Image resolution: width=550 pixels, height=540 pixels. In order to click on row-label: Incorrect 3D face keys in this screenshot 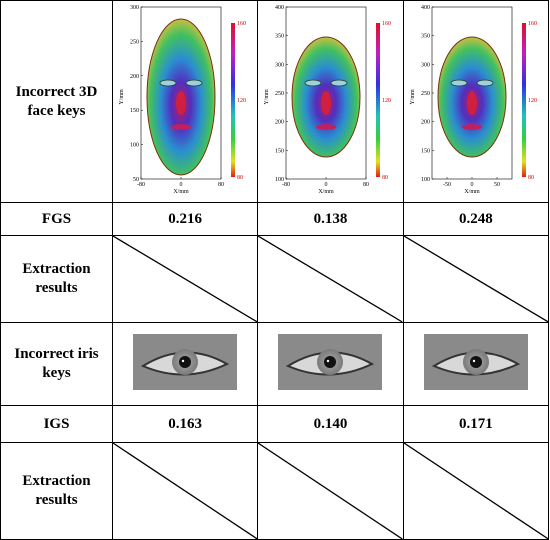, I will do `click(56, 101)`.